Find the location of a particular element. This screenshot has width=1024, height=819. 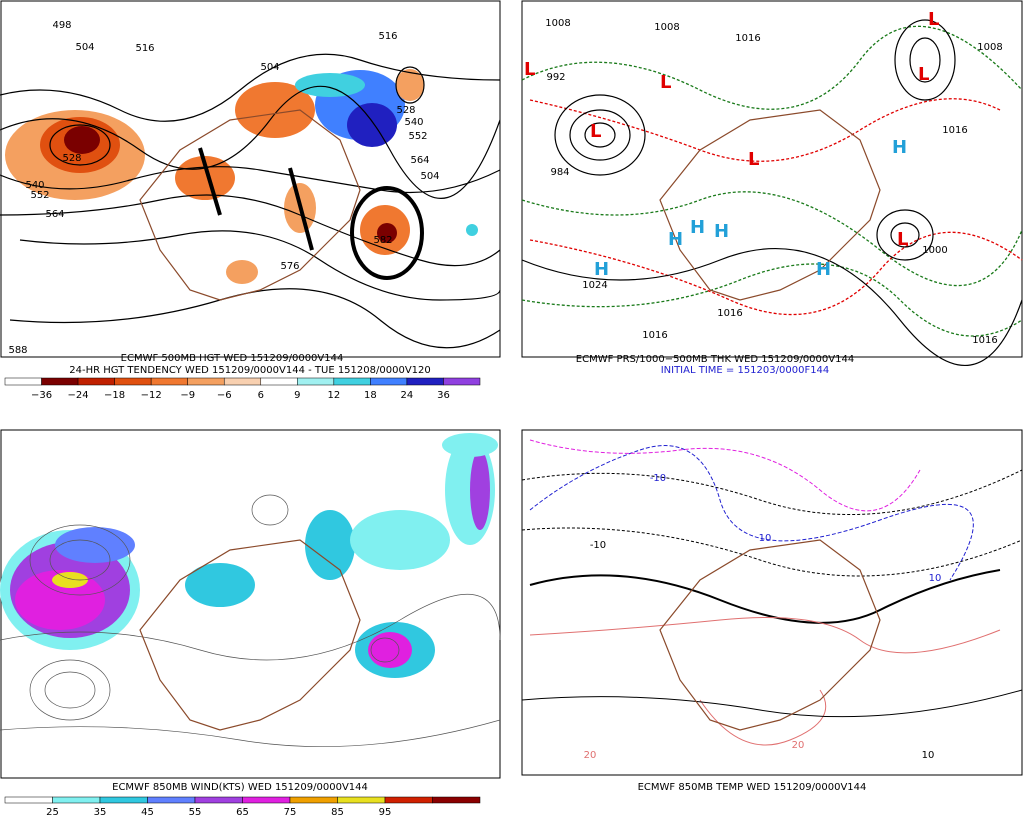

caption: ECMWF 500MB HGT WED 151209/0000V144 is located at coordinates (232, 358).